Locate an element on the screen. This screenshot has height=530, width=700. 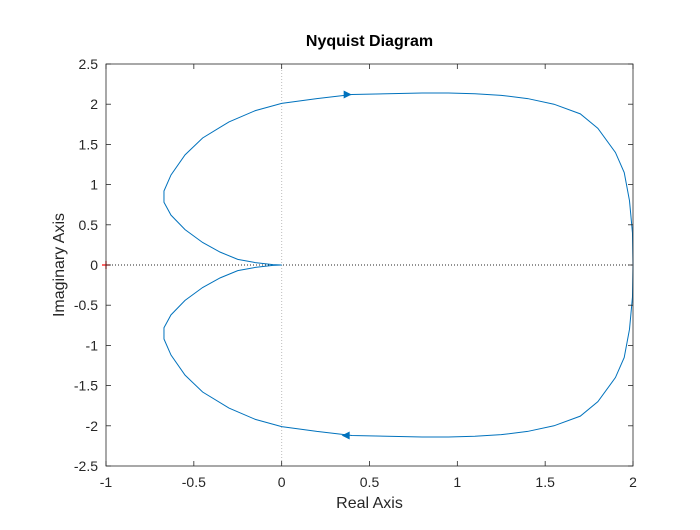
y-tick-label: 1.5 is located at coordinates (89, 144).